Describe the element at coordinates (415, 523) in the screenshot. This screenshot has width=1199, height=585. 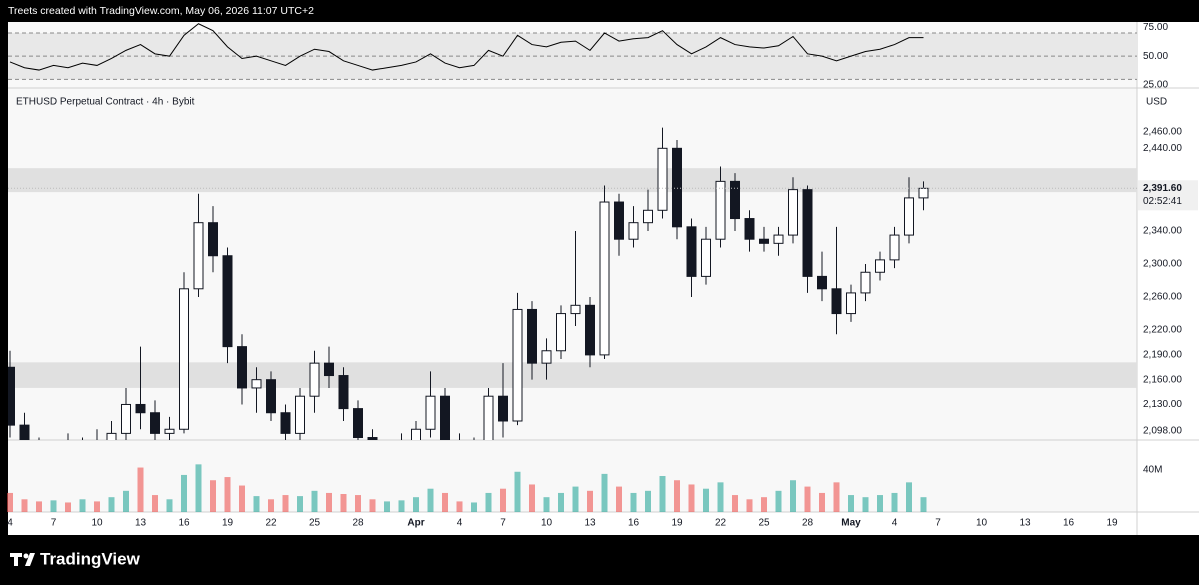
I see `x-tick-label: Apr` at that location.